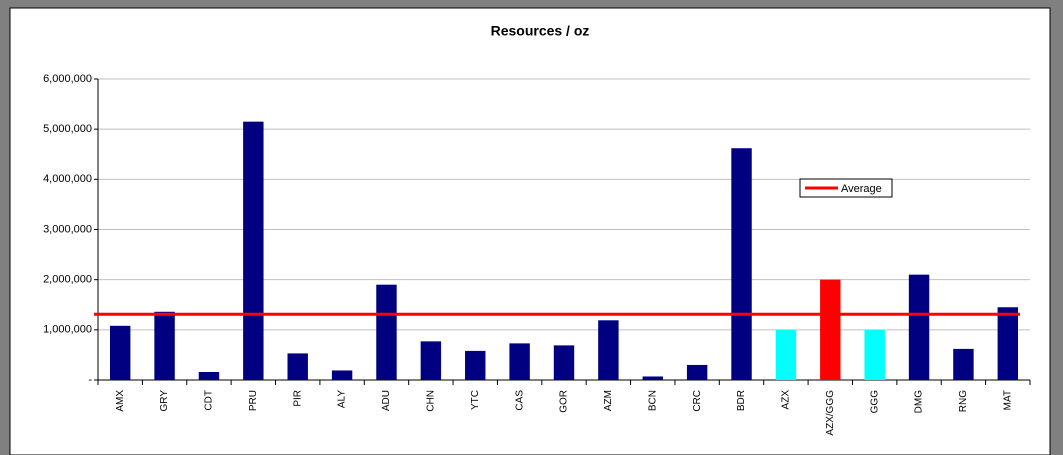 The height and width of the screenshot is (455, 1063). What do you see at coordinates (120, 401) in the screenshot?
I see `x-tick-label: AMX` at bounding box center [120, 401].